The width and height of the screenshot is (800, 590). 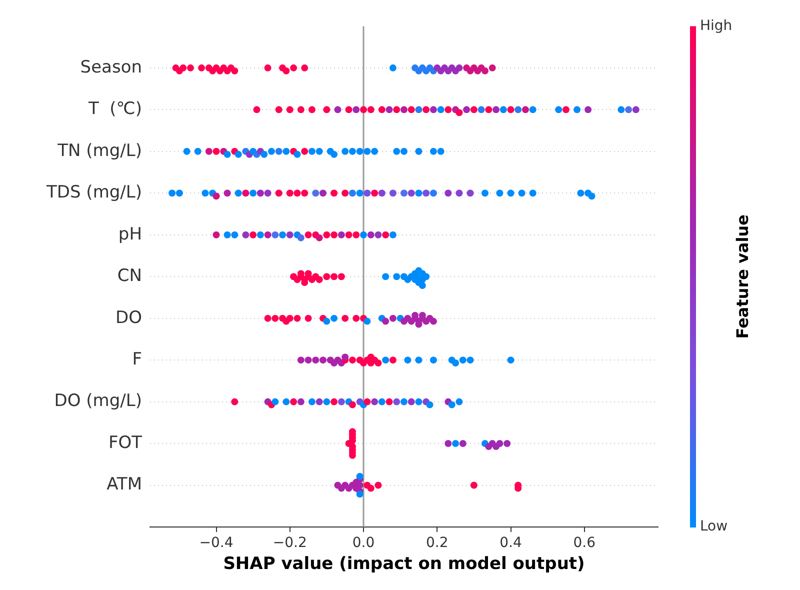 I want to click on x-tick-label: 0.0, so click(x=363, y=543).